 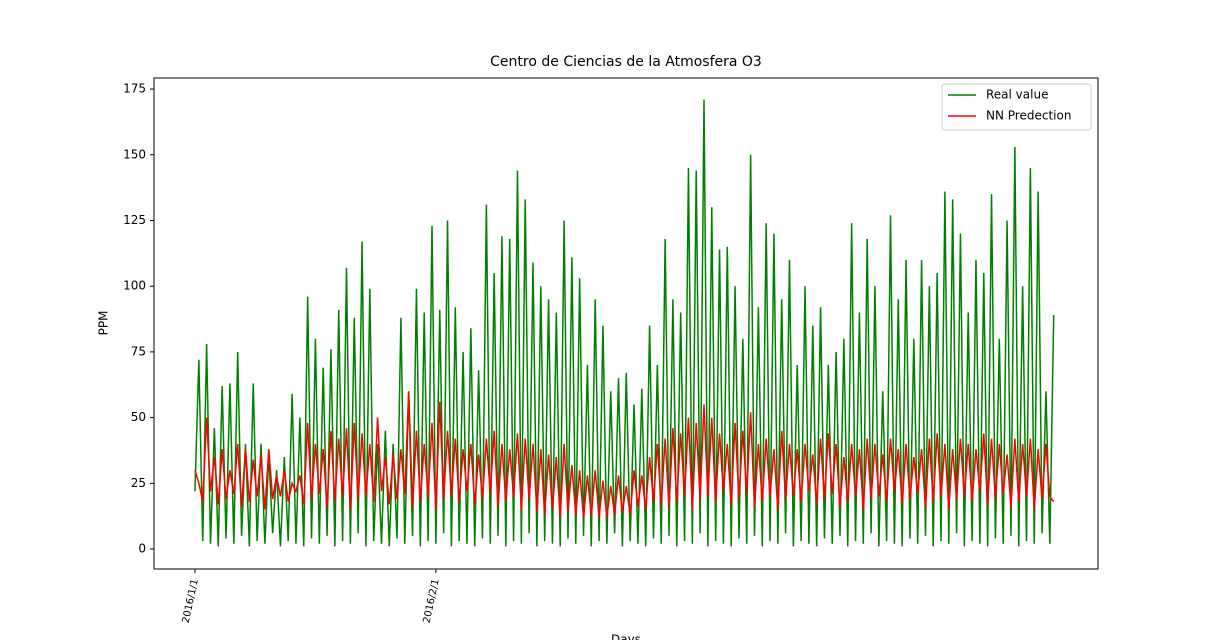 I want to click on y-tick-label: 100, so click(x=134, y=286).